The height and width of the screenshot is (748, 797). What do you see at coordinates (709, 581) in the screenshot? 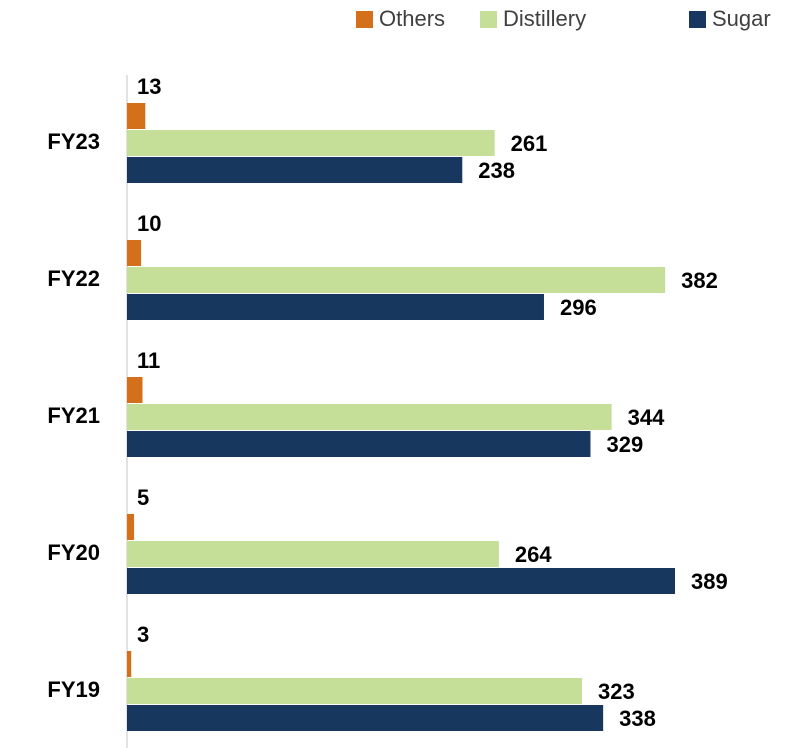
I see `data-label: 389` at bounding box center [709, 581].